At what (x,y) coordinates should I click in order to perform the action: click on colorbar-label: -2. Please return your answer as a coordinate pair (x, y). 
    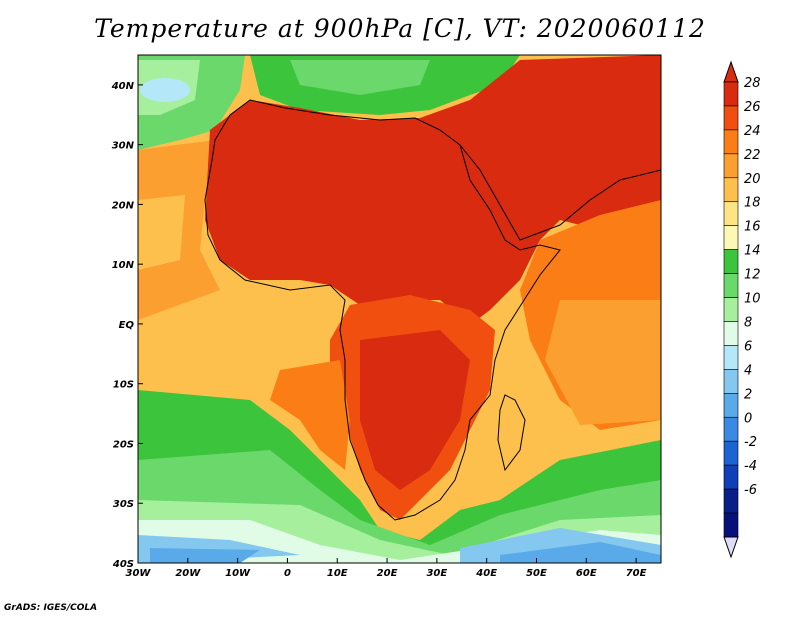
    Looking at the image, I should click on (750, 442).